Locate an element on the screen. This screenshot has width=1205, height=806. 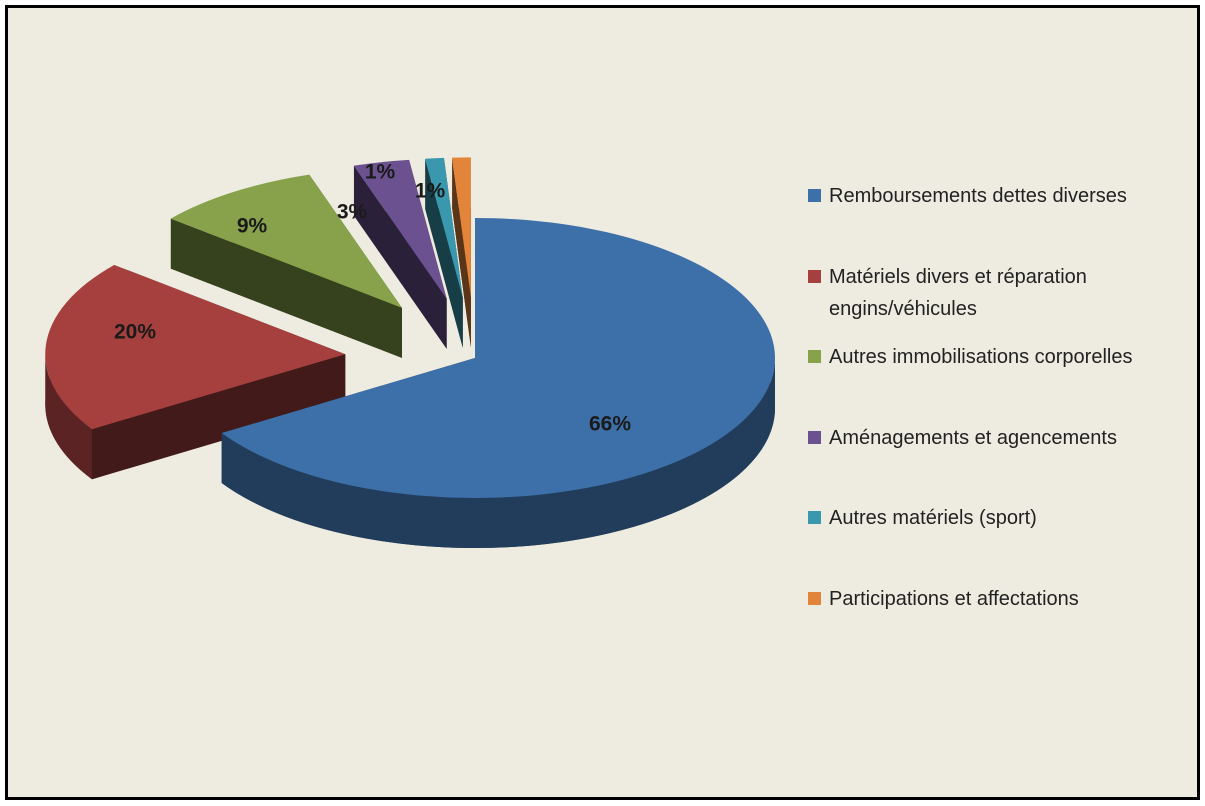
data-label: 20% is located at coordinates (135, 332).